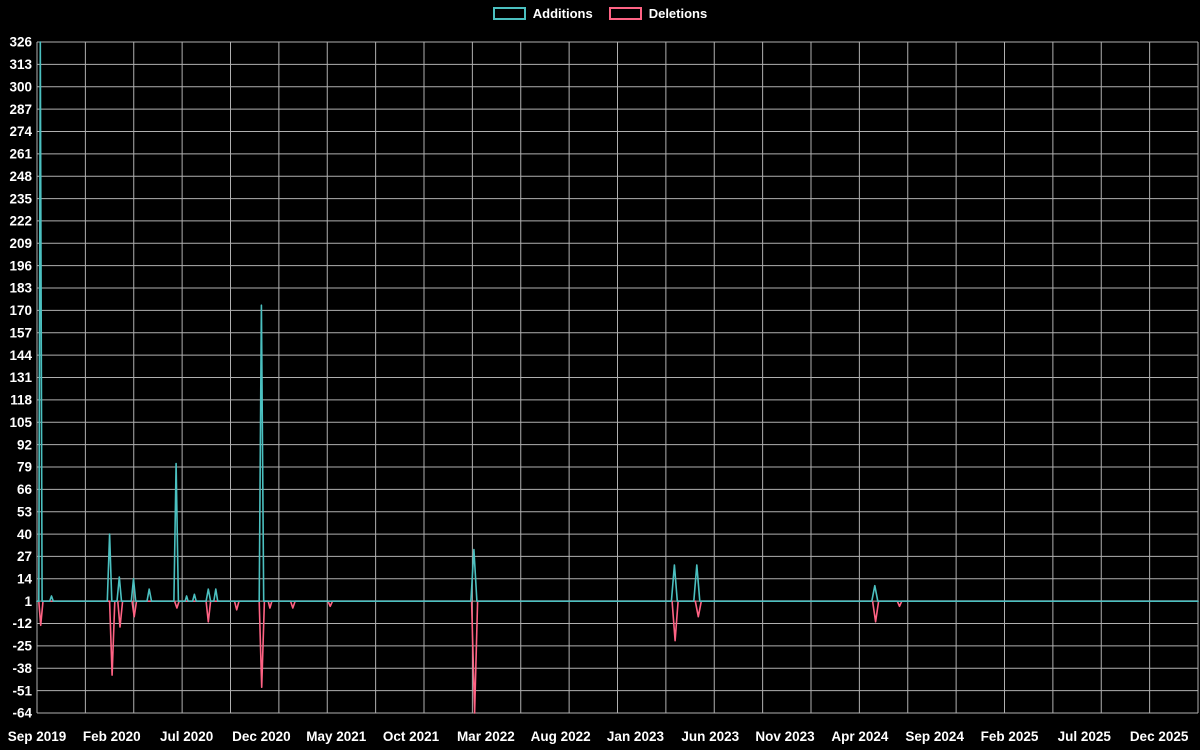  What do you see at coordinates (600, 13) in the screenshot?
I see `chart-legend: Additions Deletions` at bounding box center [600, 13].